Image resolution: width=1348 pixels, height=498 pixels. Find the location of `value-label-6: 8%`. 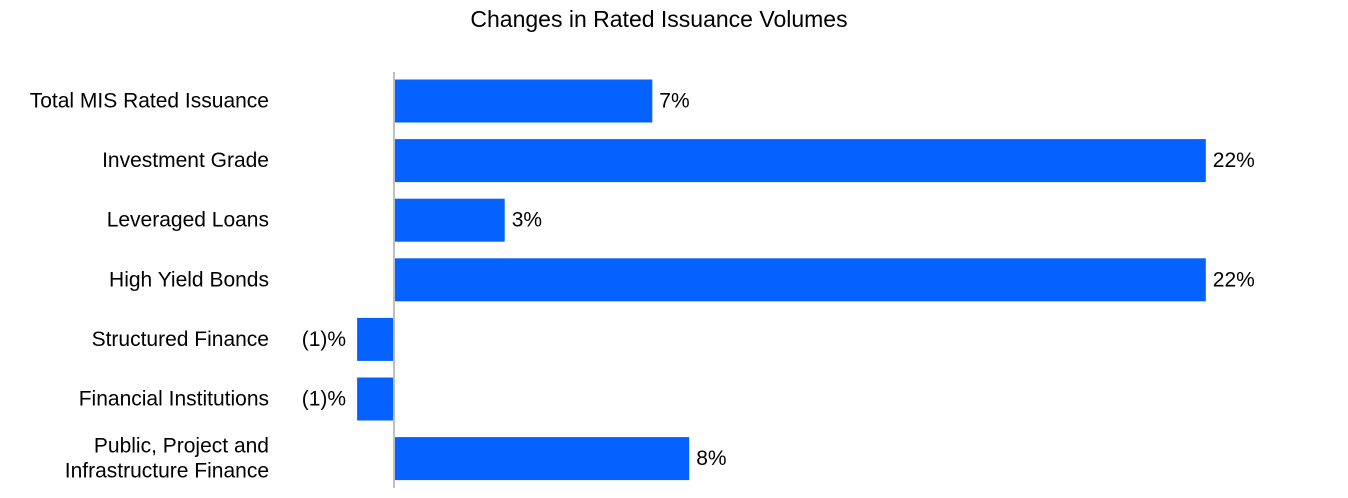

value-label-6: 8% is located at coordinates (711, 458).